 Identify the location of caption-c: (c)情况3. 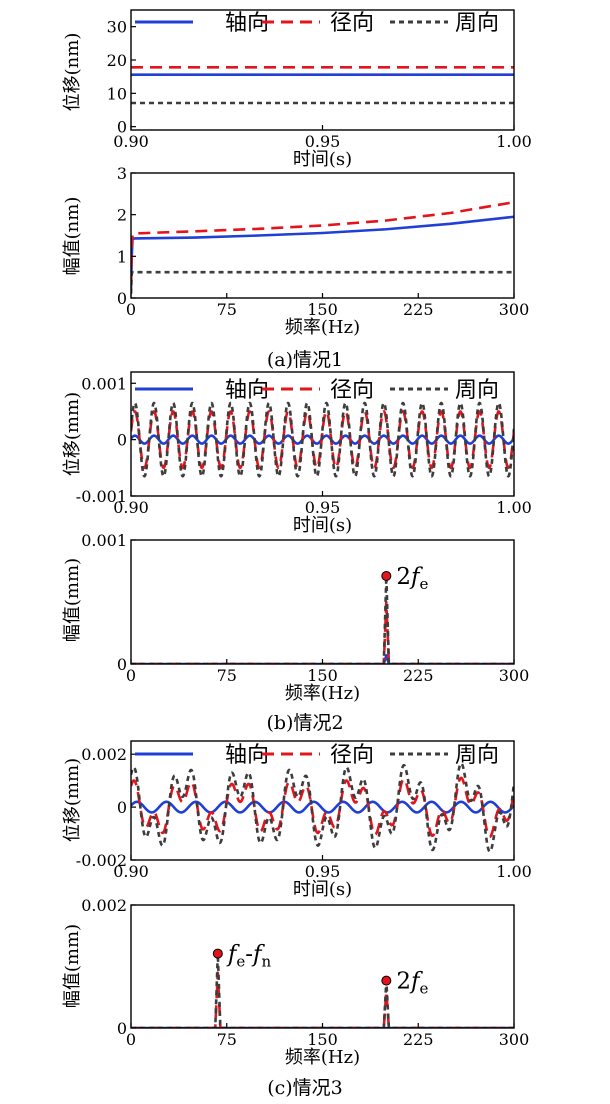
(305, 1088).